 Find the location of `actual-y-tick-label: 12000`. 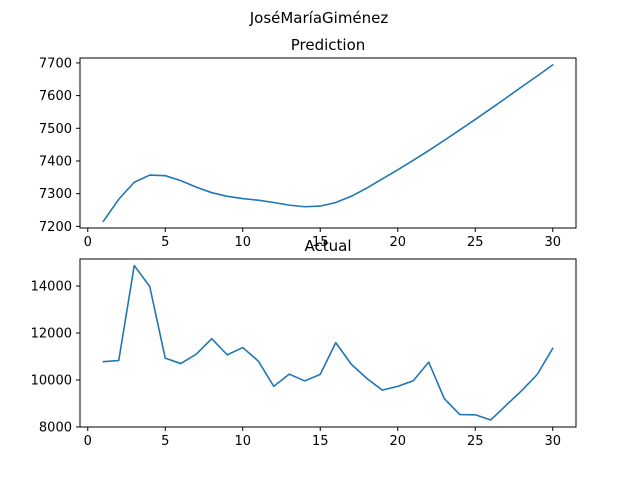

actual-y-tick-label: 12000 is located at coordinates (51, 334).